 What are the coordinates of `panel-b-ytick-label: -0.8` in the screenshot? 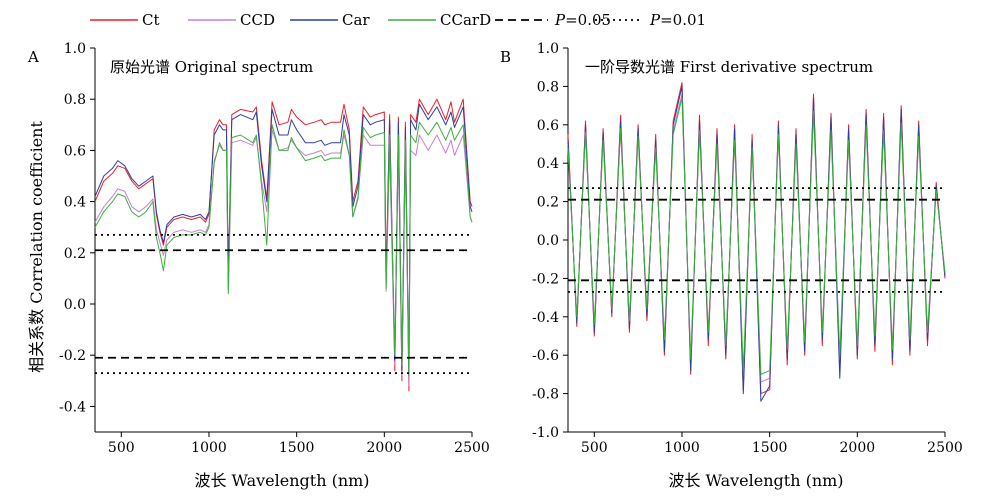 It's located at (545, 395).